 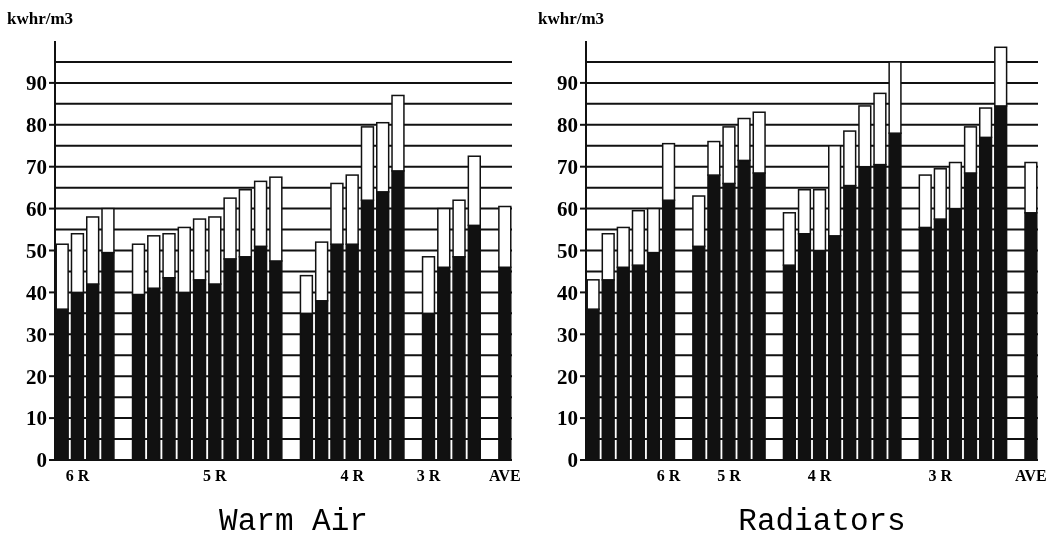 I want to click on text: Warm Air, so click(x=293, y=521).